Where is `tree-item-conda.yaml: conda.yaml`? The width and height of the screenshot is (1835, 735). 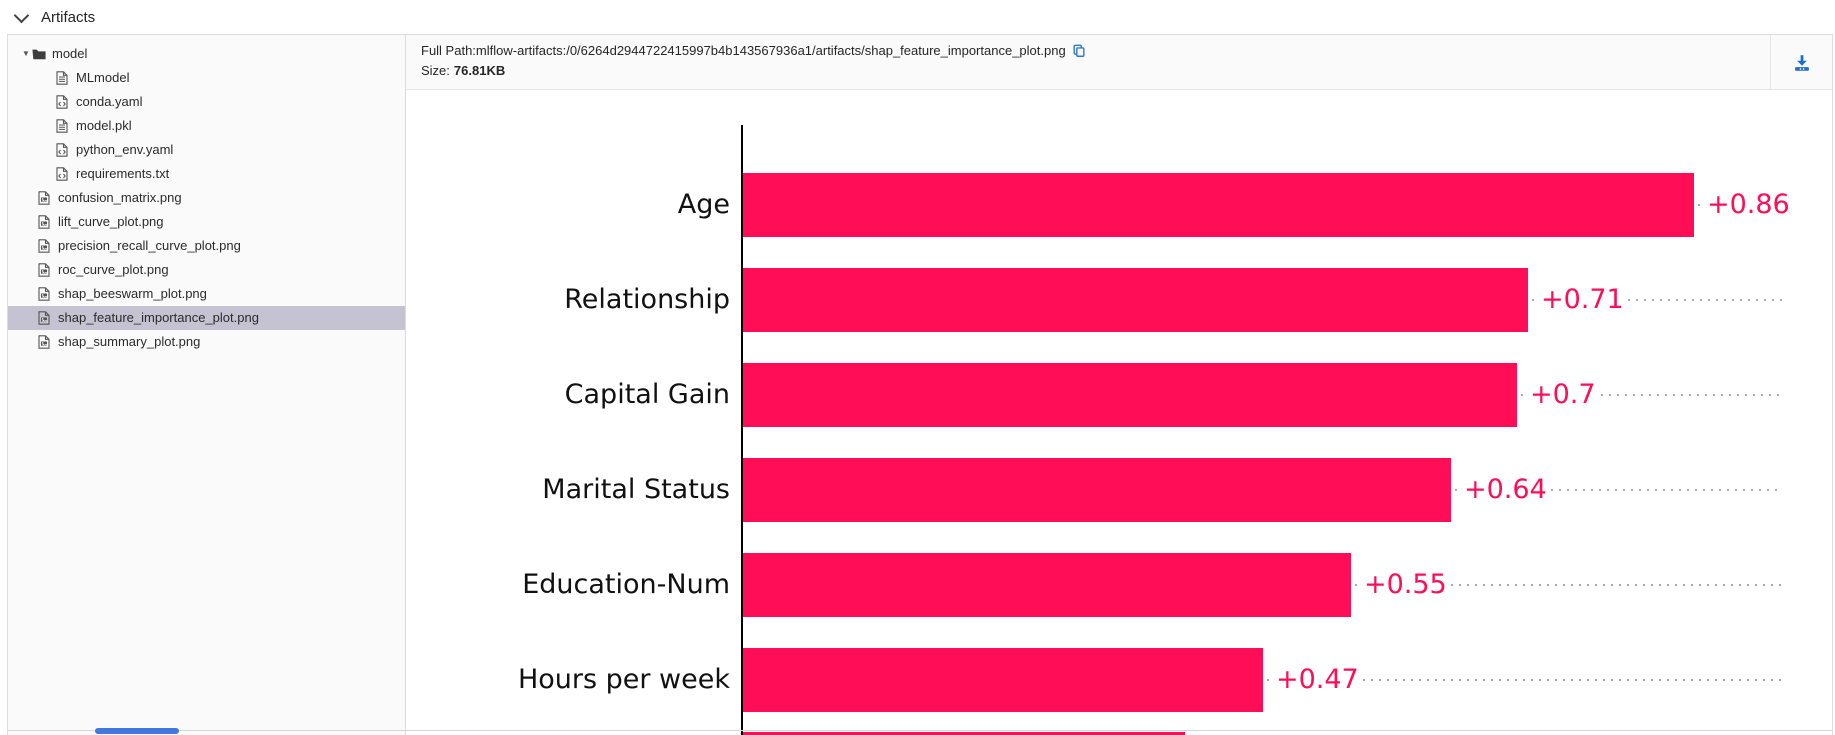 tree-item-conda.yaml: conda.yaml is located at coordinates (206, 102).